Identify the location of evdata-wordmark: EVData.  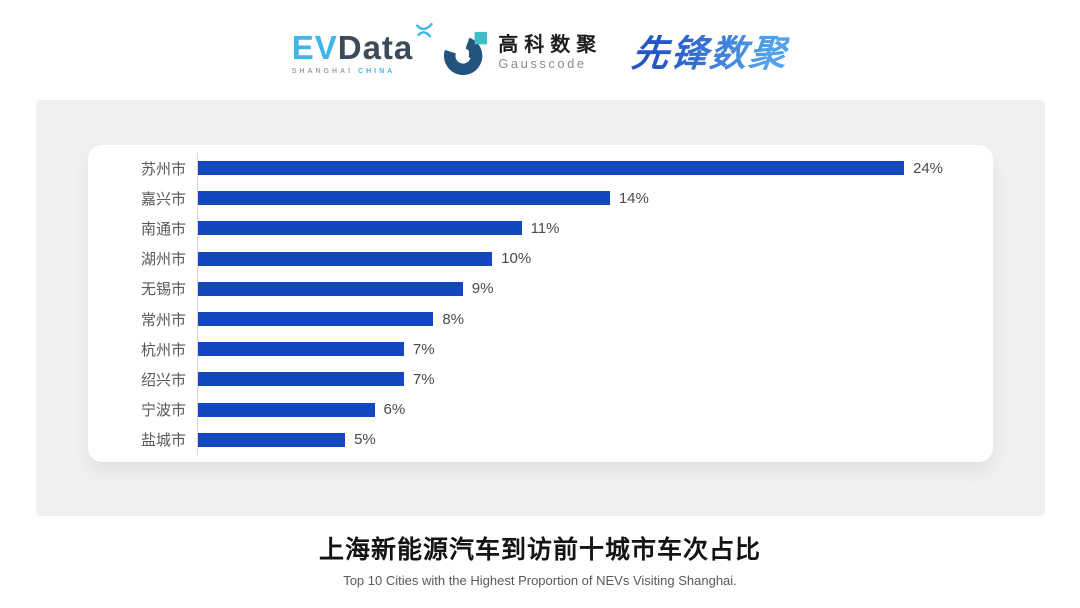
(362, 44).